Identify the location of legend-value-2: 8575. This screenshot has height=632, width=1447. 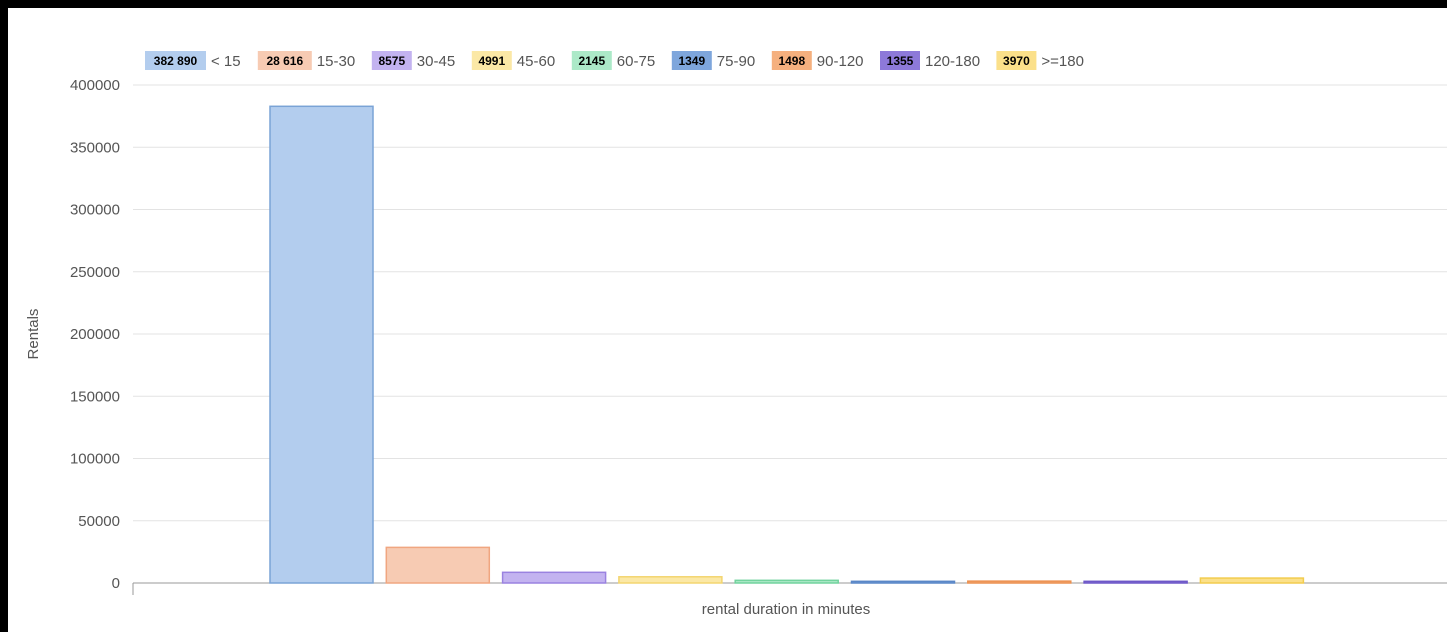
(391, 61).